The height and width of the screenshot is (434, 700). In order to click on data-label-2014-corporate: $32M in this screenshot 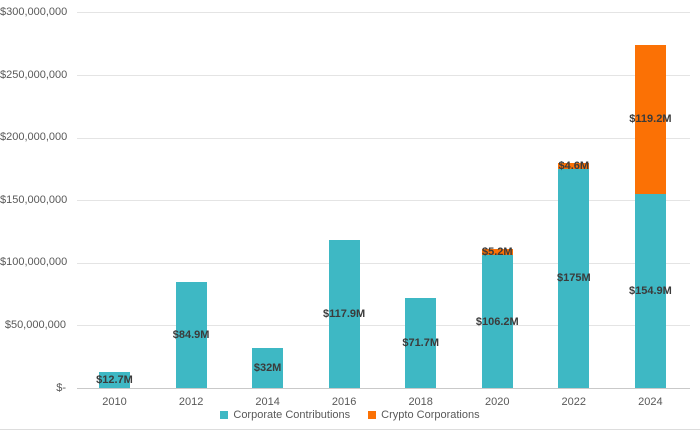, I will do `click(267, 368)`.